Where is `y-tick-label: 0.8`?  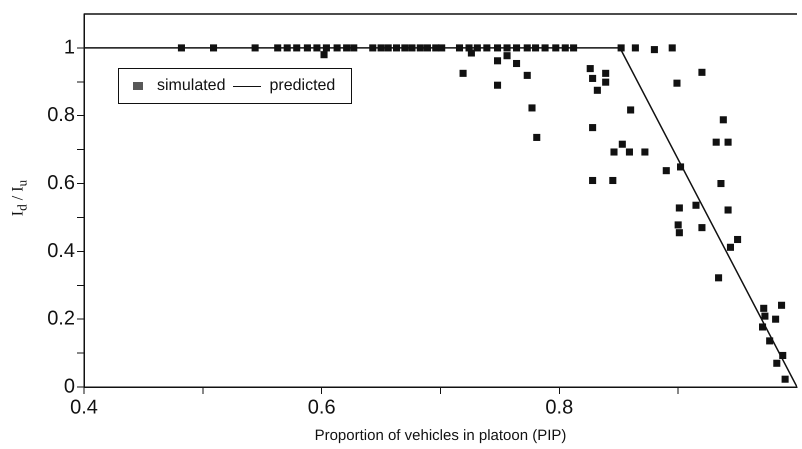
y-tick-label: 0.8 is located at coordinates (61, 115).